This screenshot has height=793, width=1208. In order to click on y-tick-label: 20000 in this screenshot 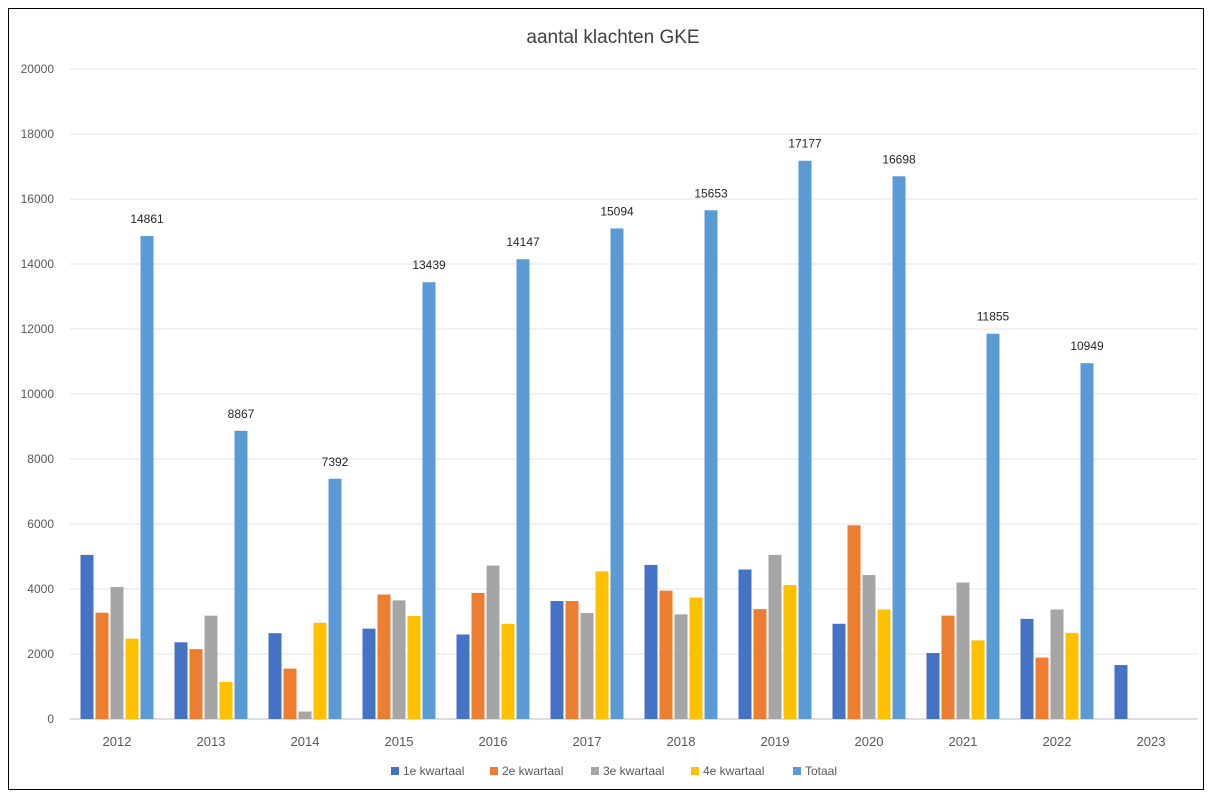, I will do `click(38, 69)`.